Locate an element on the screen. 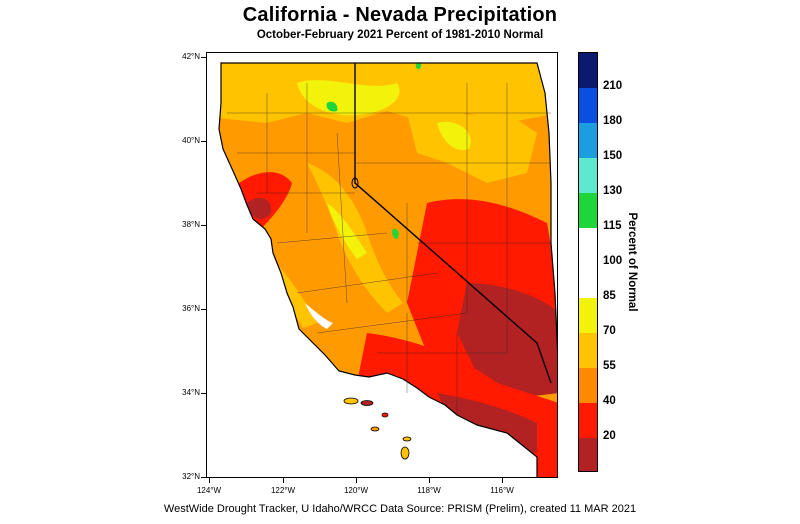 The height and width of the screenshot is (524, 800). lat-label-40: 40°N is located at coordinates (191, 140).